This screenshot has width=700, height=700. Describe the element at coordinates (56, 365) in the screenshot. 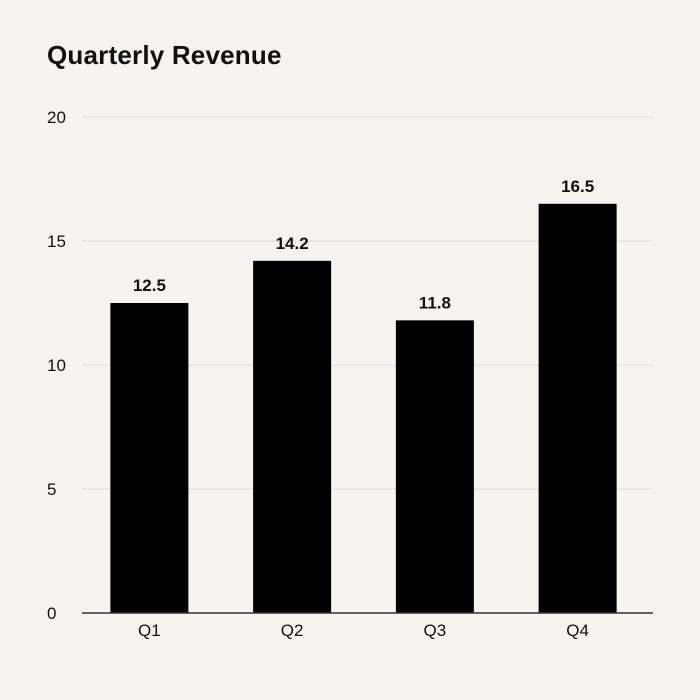

I see `y-tick-label: 10` at that location.